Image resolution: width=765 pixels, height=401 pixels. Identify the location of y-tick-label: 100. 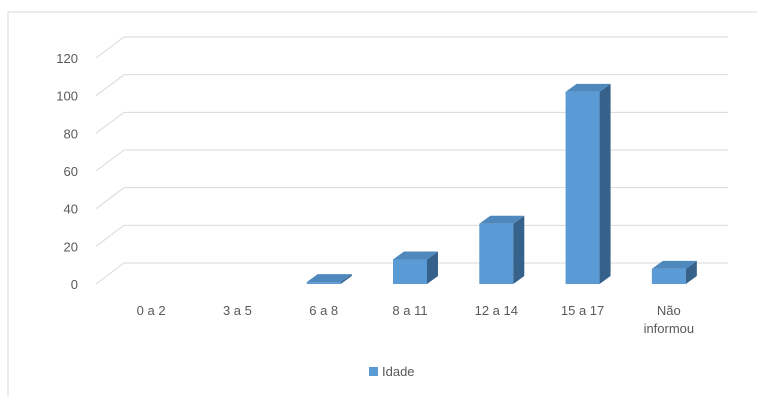
(67, 96).